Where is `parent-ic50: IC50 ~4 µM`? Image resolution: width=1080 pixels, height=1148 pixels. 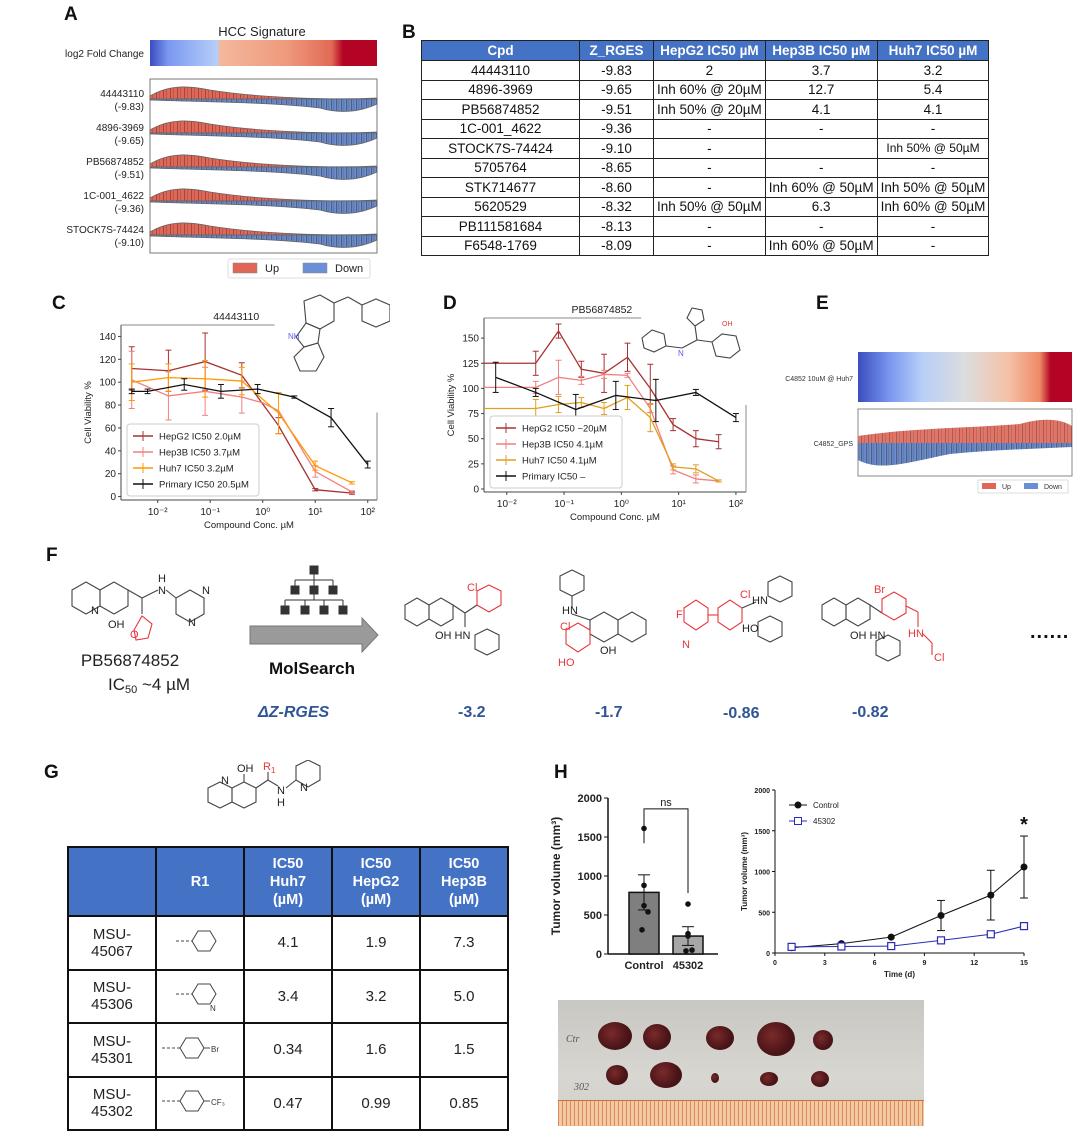 parent-ic50: IC50 ~4 µM is located at coordinates (149, 685).